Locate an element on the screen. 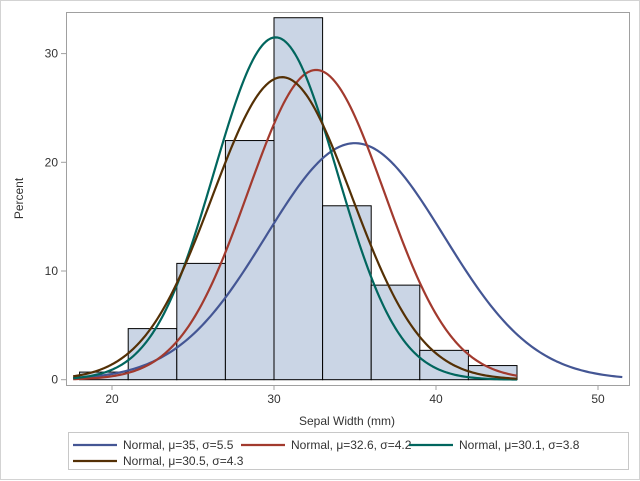 The height and width of the screenshot is (481, 640). x-tick-label-2: 40 is located at coordinates (436, 399).